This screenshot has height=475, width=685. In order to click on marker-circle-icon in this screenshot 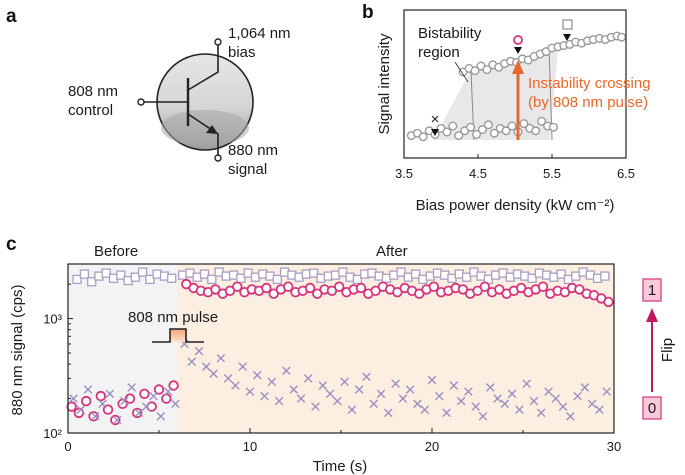, I will do `click(518, 40)`.